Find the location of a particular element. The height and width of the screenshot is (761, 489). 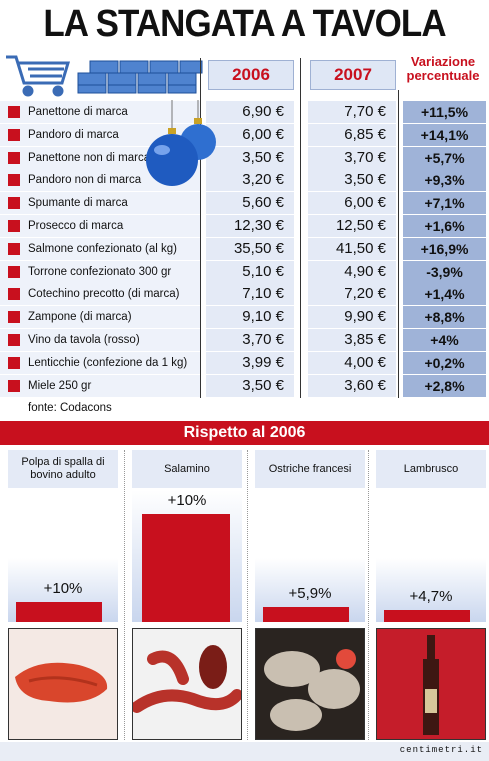

header-illustration is located at coordinates (104, 76).